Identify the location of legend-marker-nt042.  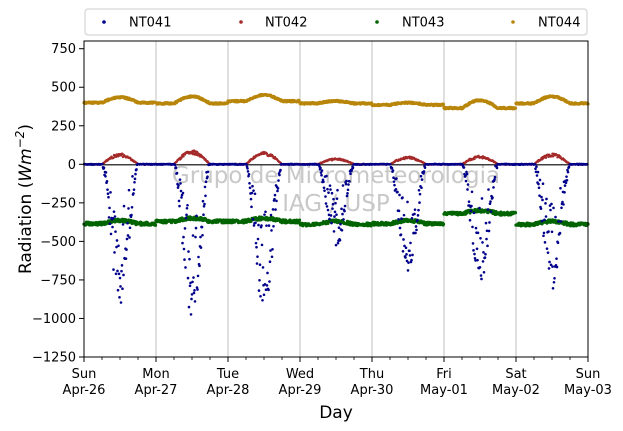
(241, 22).